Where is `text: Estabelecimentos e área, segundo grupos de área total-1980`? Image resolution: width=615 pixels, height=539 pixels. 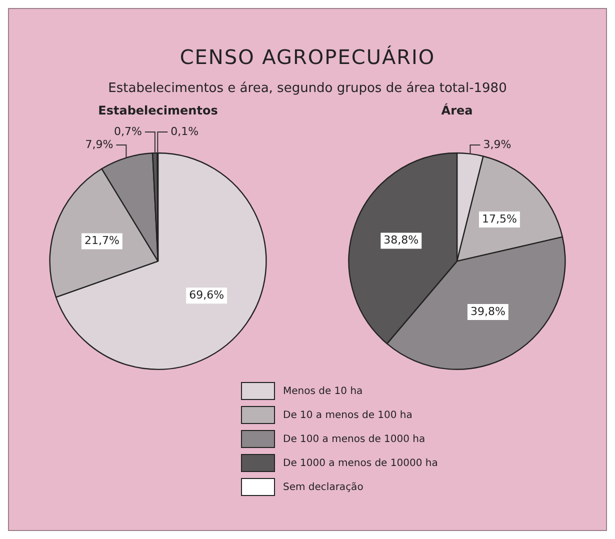 text: Estabelecimentos e área, segundo grupos de área total-1980 is located at coordinates (307, 88).